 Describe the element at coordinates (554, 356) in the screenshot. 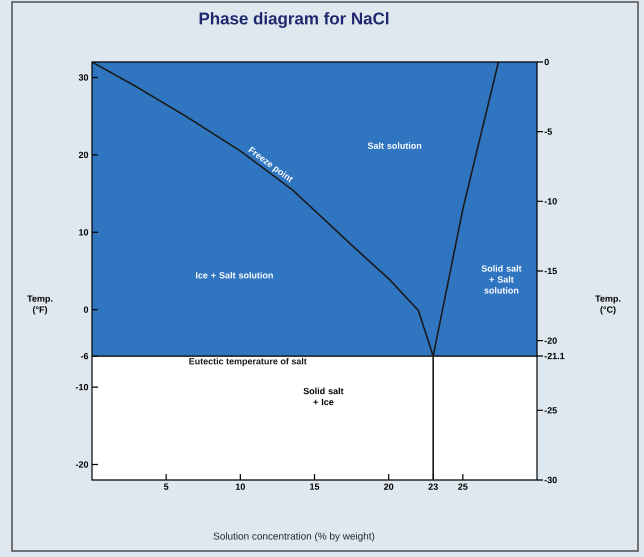

I see `y2-tick-label: -21.1` at that location.